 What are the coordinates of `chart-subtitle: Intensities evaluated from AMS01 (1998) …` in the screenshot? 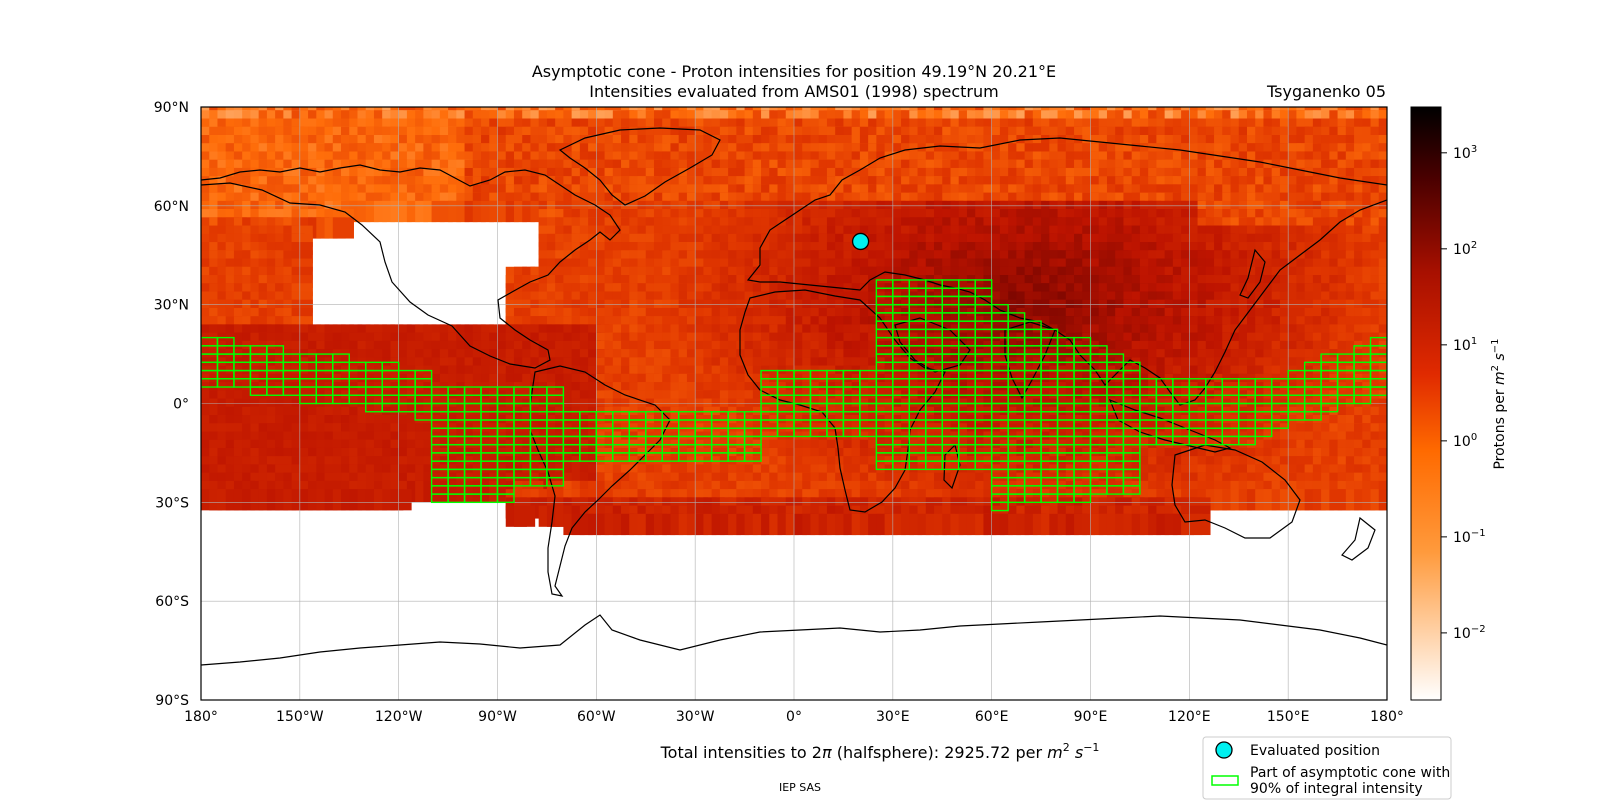 It's located at (793, 91).